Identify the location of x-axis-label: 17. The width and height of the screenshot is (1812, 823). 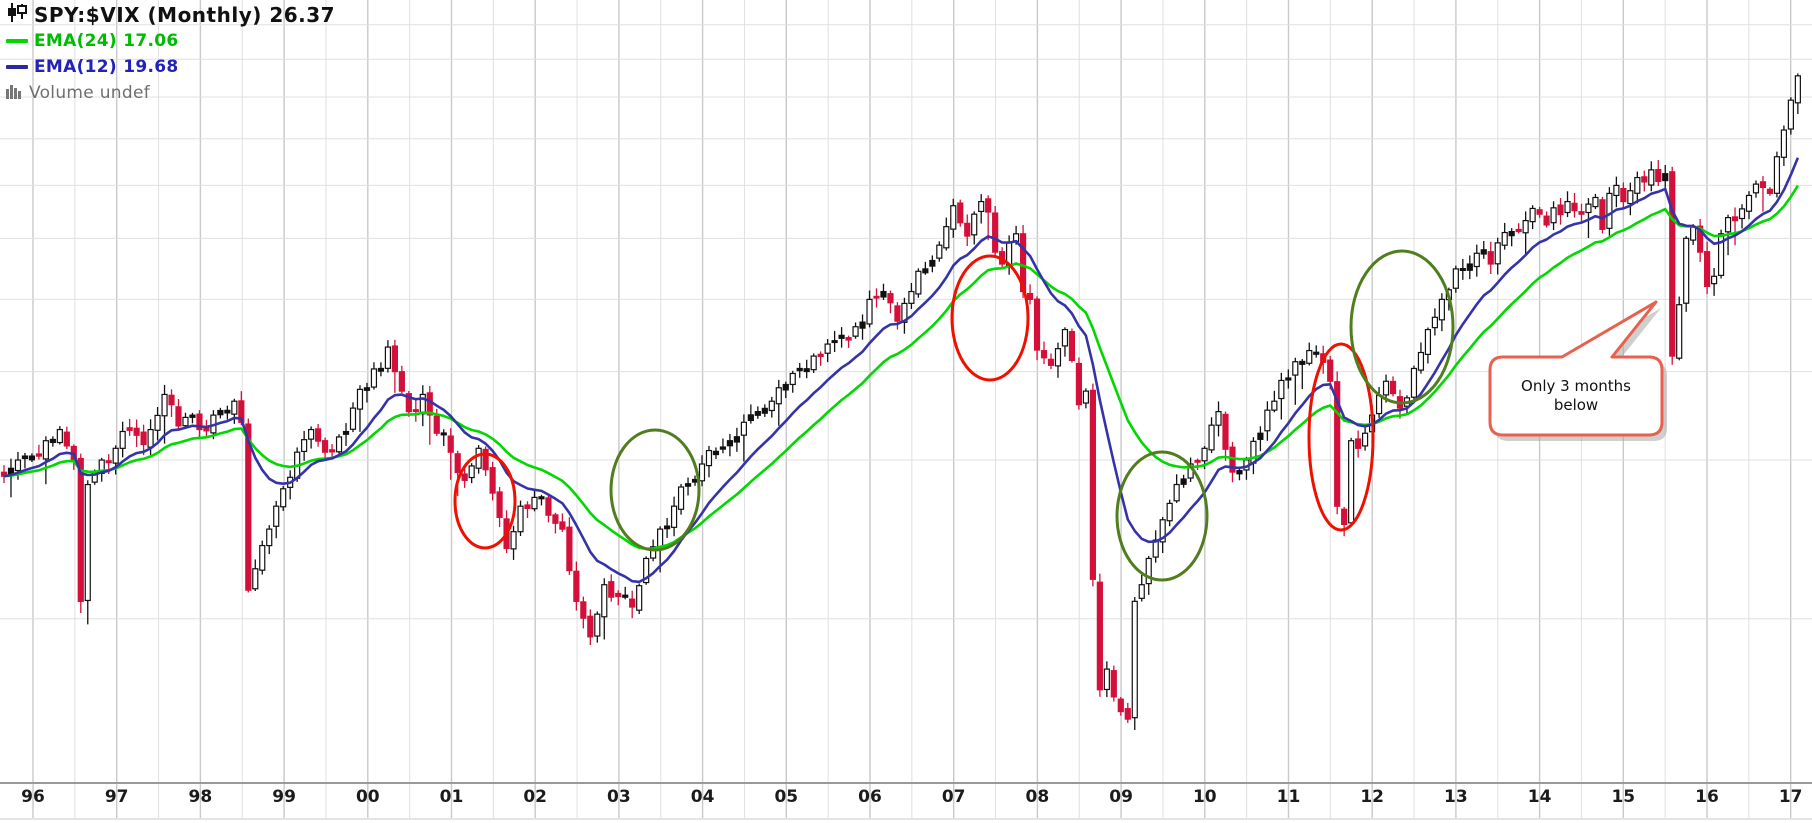
(1790, 797).